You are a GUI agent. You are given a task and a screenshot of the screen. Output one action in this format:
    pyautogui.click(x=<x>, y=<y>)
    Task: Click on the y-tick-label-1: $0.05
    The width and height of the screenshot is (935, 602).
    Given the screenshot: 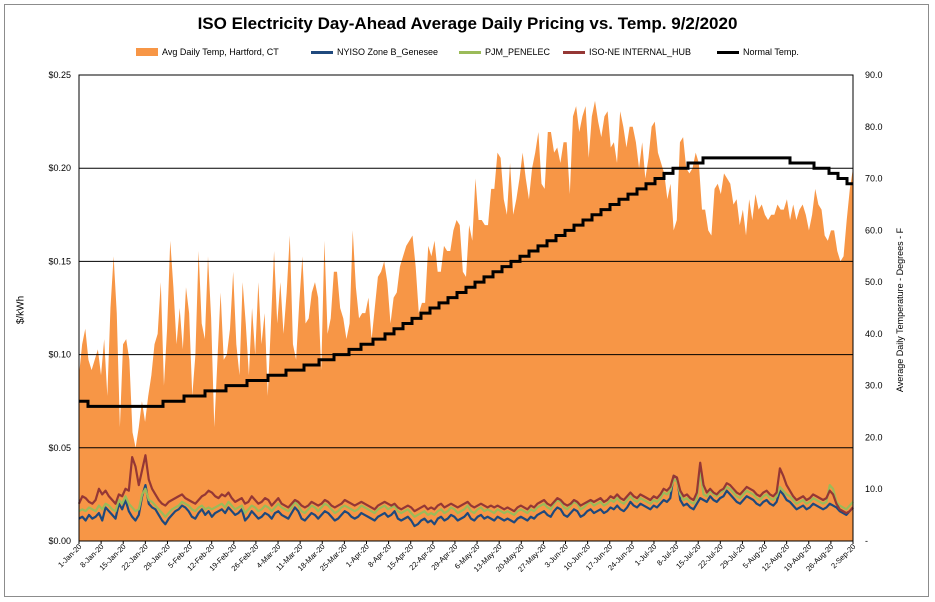 What is the action you would take?
    pyautogui.click(x=59, y=448)
    